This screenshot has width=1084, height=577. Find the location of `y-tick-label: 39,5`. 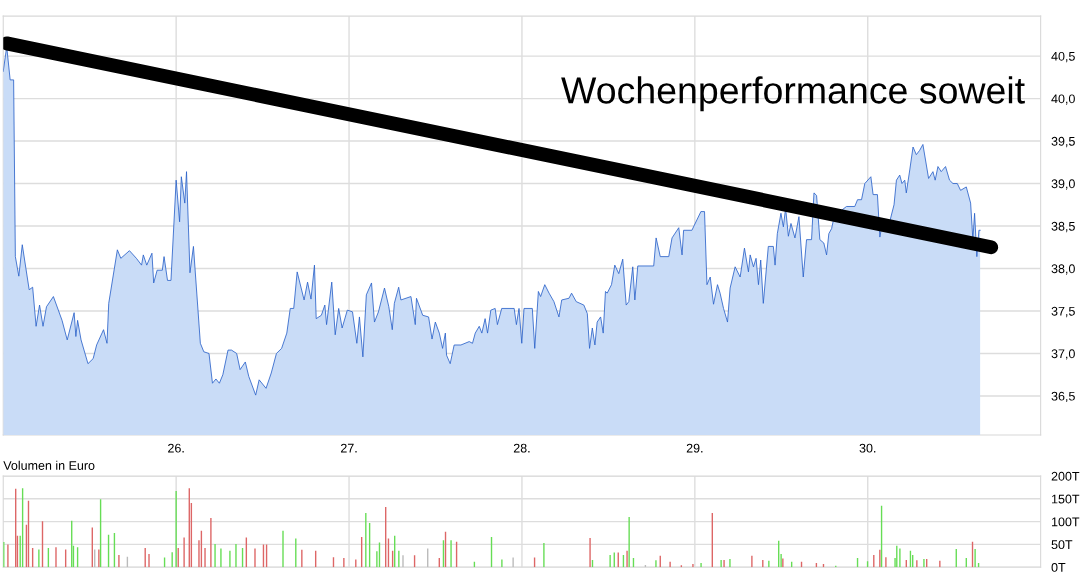

y-tick-label: 39,5 is located at coordinates (1063, 142).